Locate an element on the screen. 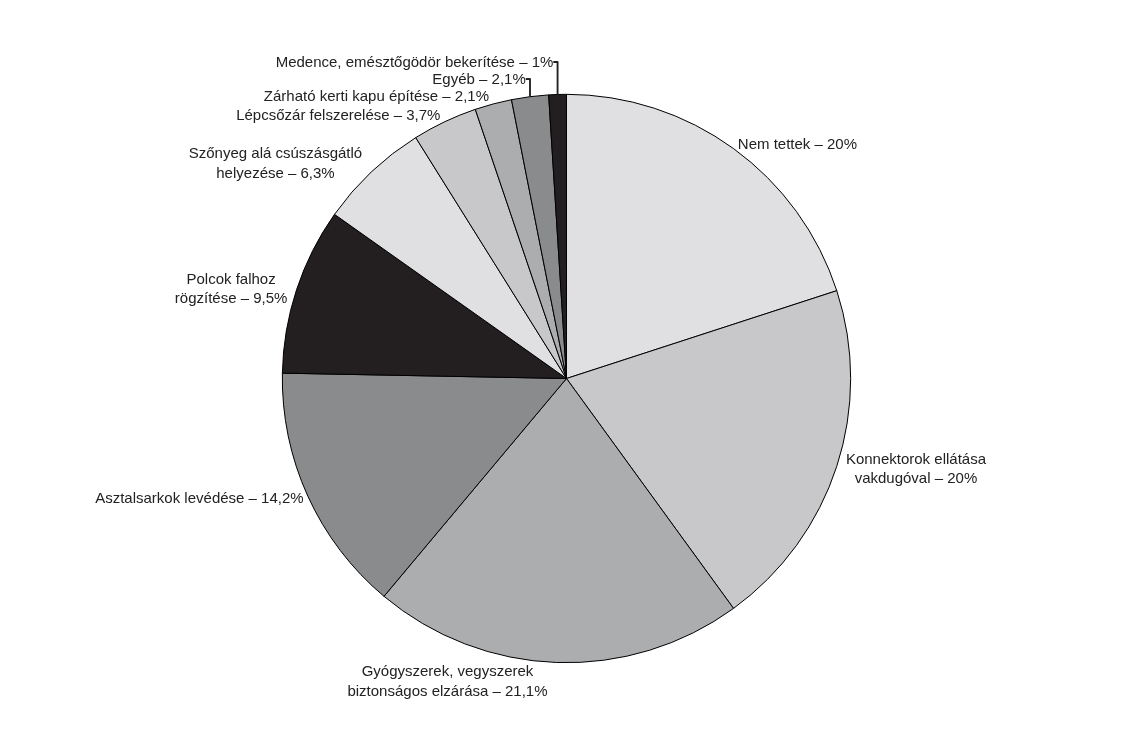  slice-label: Zárható kerti kapu építése – 2,1% is located at coordinates (376, 96).